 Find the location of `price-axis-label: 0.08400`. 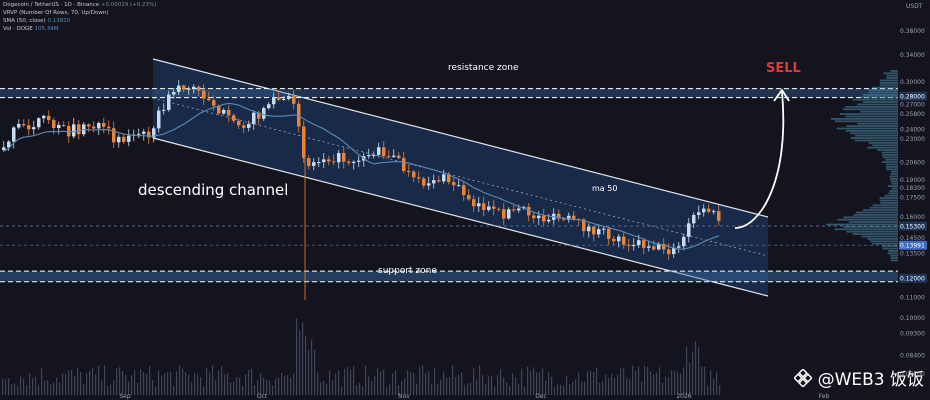

price-axis-label: 0.08400 is located at coordinates (912, 355).